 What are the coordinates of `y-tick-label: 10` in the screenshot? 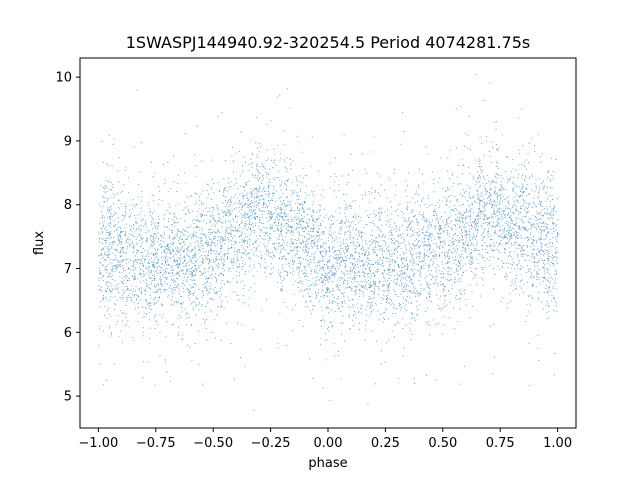 It's located at (63, 78).